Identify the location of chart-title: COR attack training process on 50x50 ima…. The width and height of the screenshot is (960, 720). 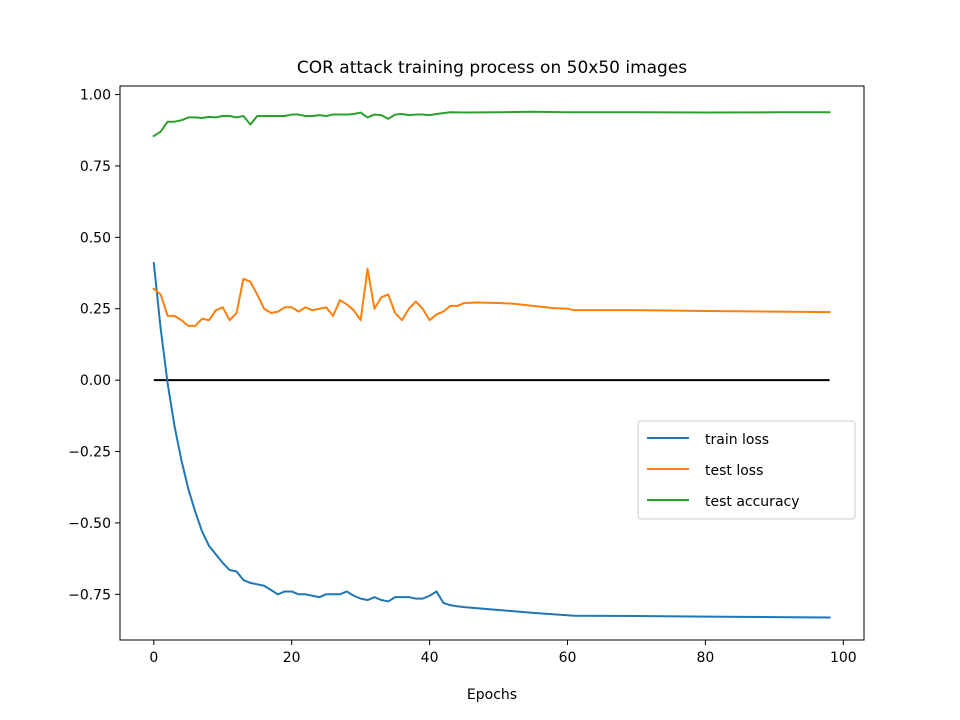
(492, 68).